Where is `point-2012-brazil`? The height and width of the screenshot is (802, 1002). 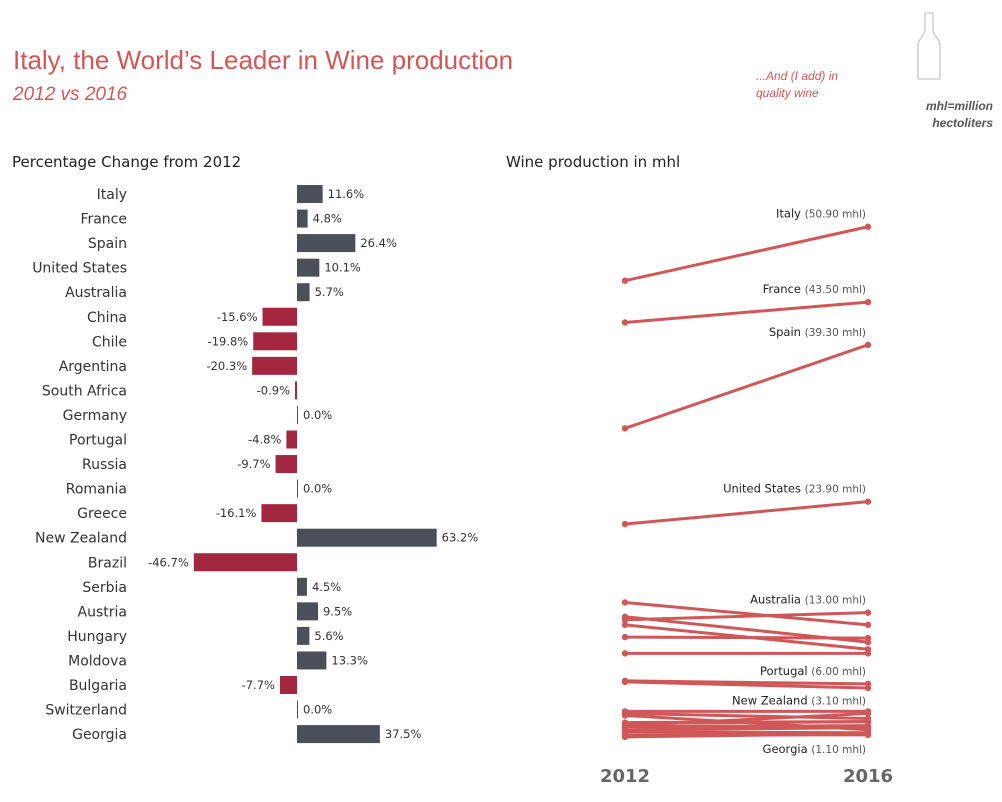 point-2012-brazil is located at coordinates (625, 715).